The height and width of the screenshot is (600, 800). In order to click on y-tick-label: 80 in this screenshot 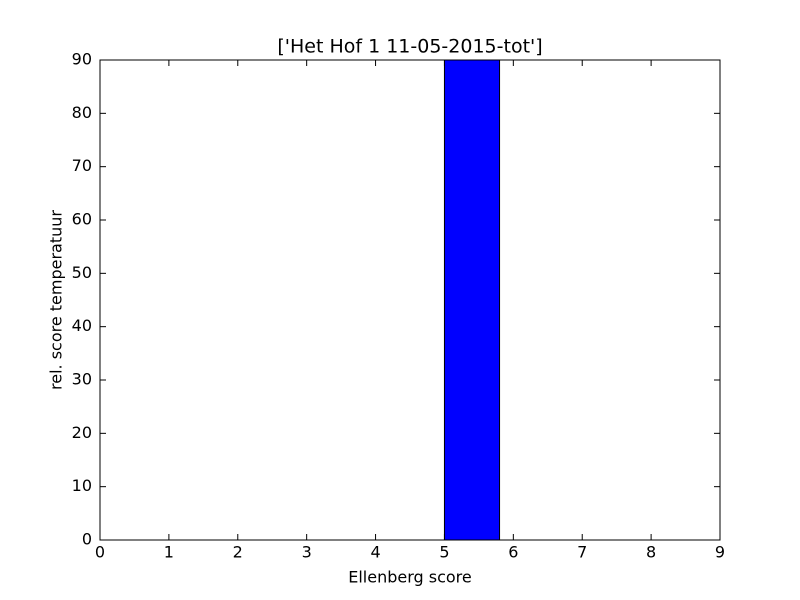, I will do `click(82, 112)`.